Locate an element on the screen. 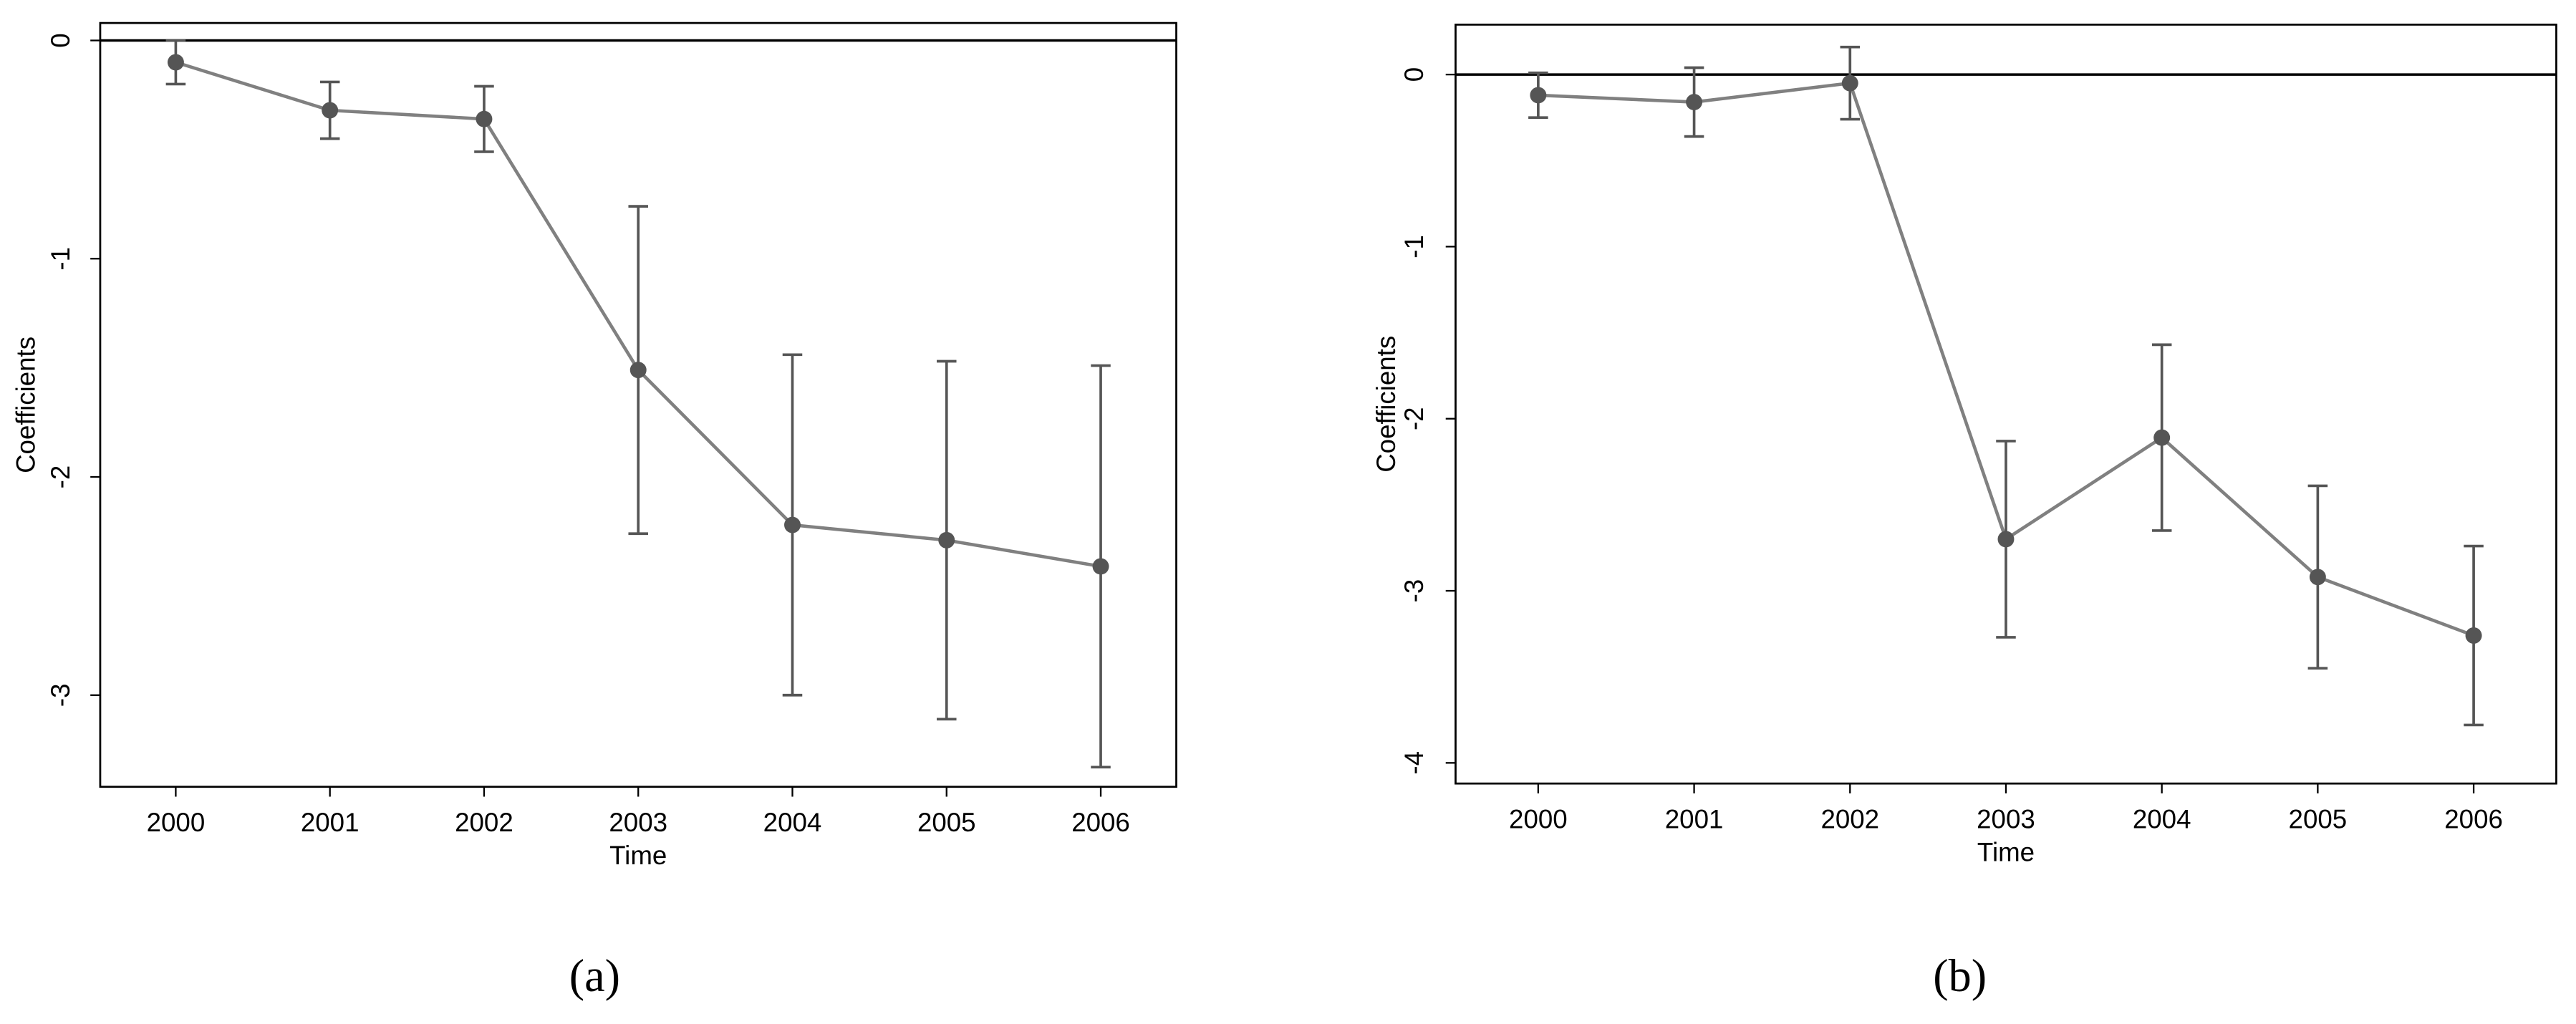 The height and width of the screenshot is (1024, 2576). panel-label: (a) is located at coordinates (594, 975).